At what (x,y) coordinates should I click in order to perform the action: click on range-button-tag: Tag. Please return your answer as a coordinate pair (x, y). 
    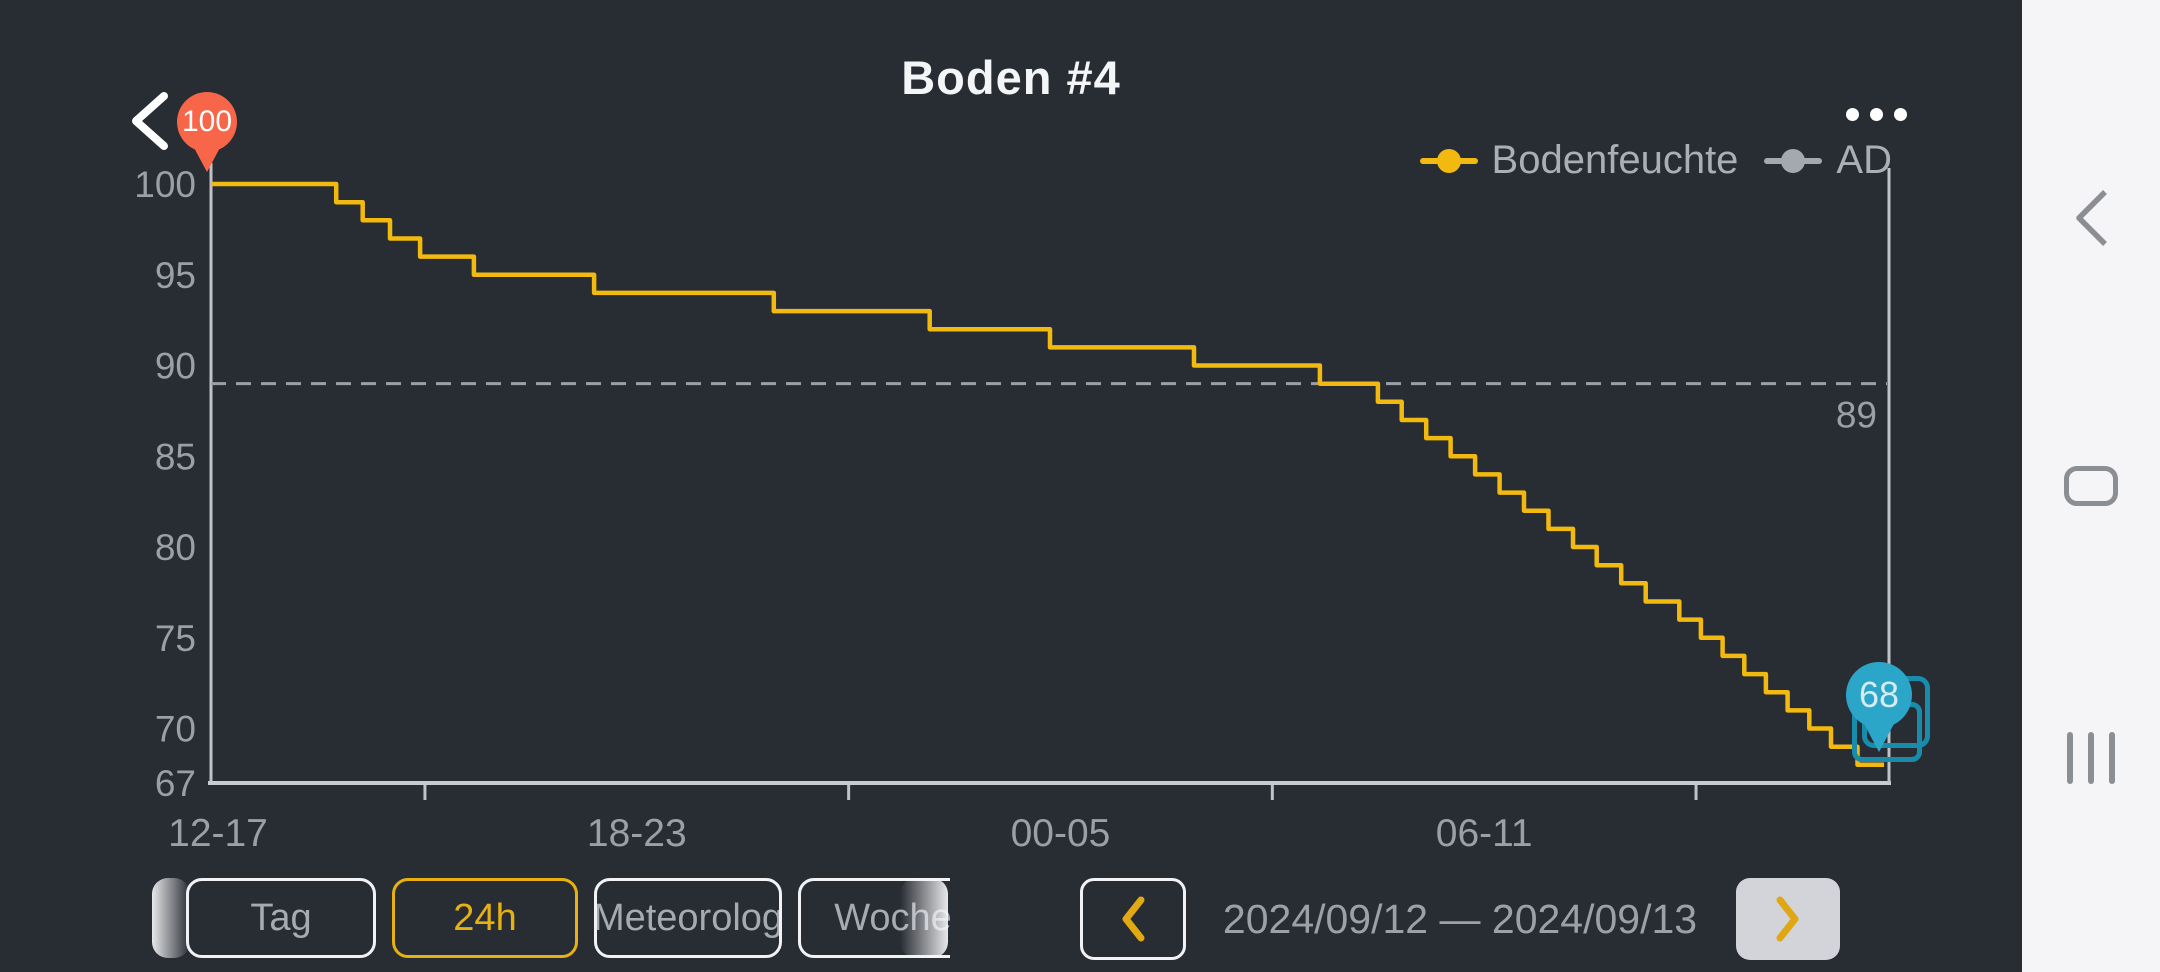
    Looking at the image, I should click on (281, 918).